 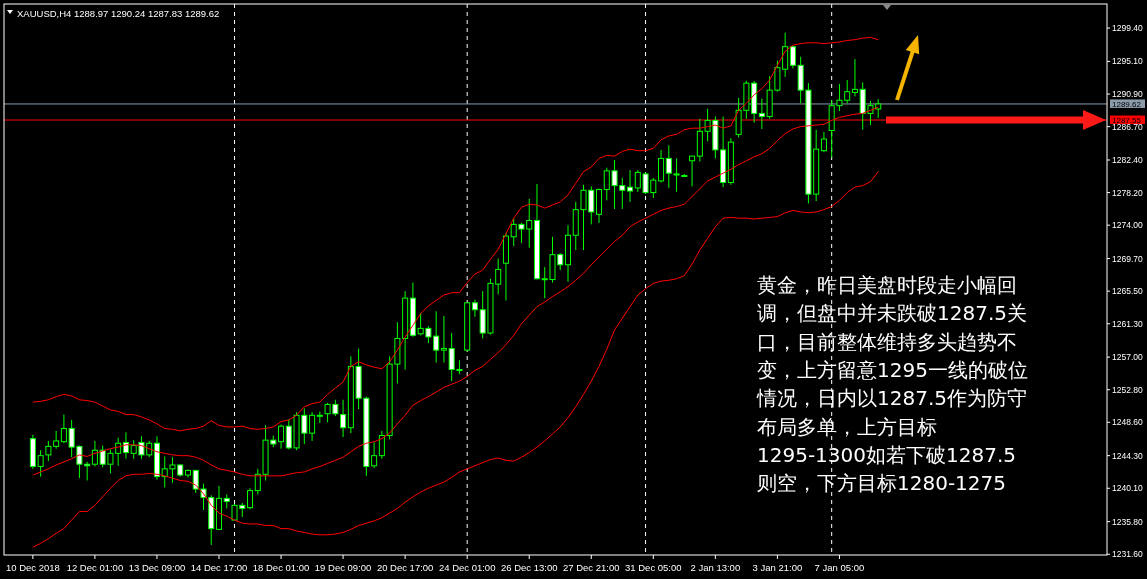 I want to click on annotation: 黄金，昨日美盘时段走小幅回调，但盘中并未跌破1287.5关口，目前整体维持多头趋势不变，上方留意1295一线的破位情况，日内以1287.5作为防守布局多单，上方目标1295-1300如若下破1287.5则空，下方目标1280-1275, so click(x=892, y=384).